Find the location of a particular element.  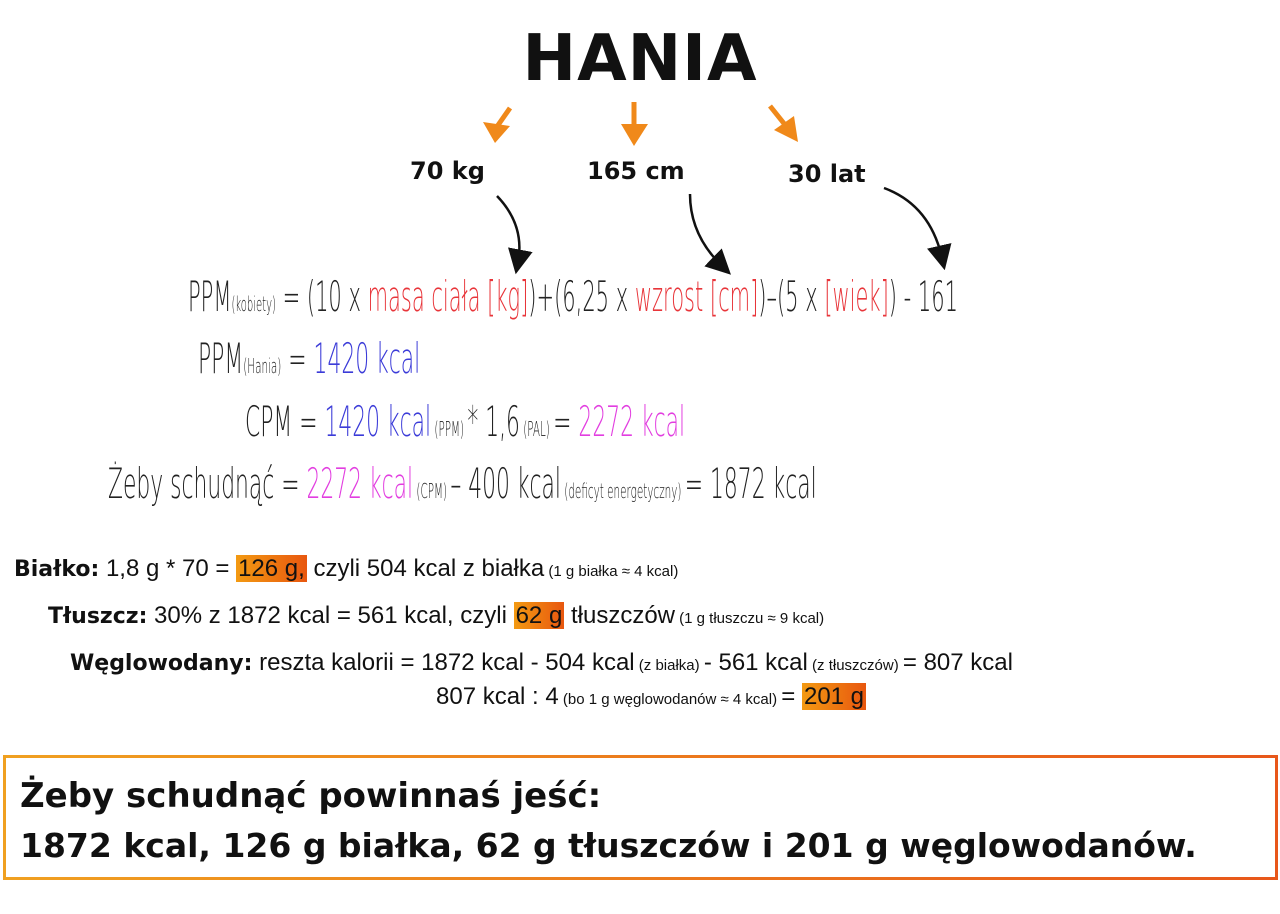

height-label: 165 cm is located at coordinates (636, 171).